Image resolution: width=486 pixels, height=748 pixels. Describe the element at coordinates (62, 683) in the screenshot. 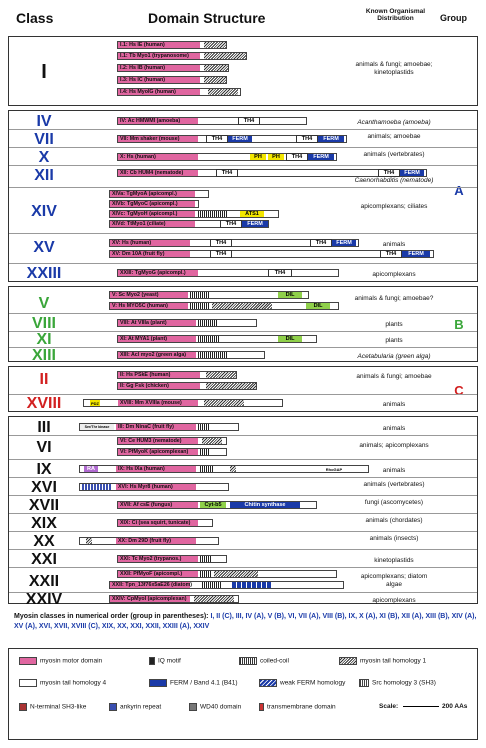

I see `legend-th4: myosin tail homology 4` at that location.